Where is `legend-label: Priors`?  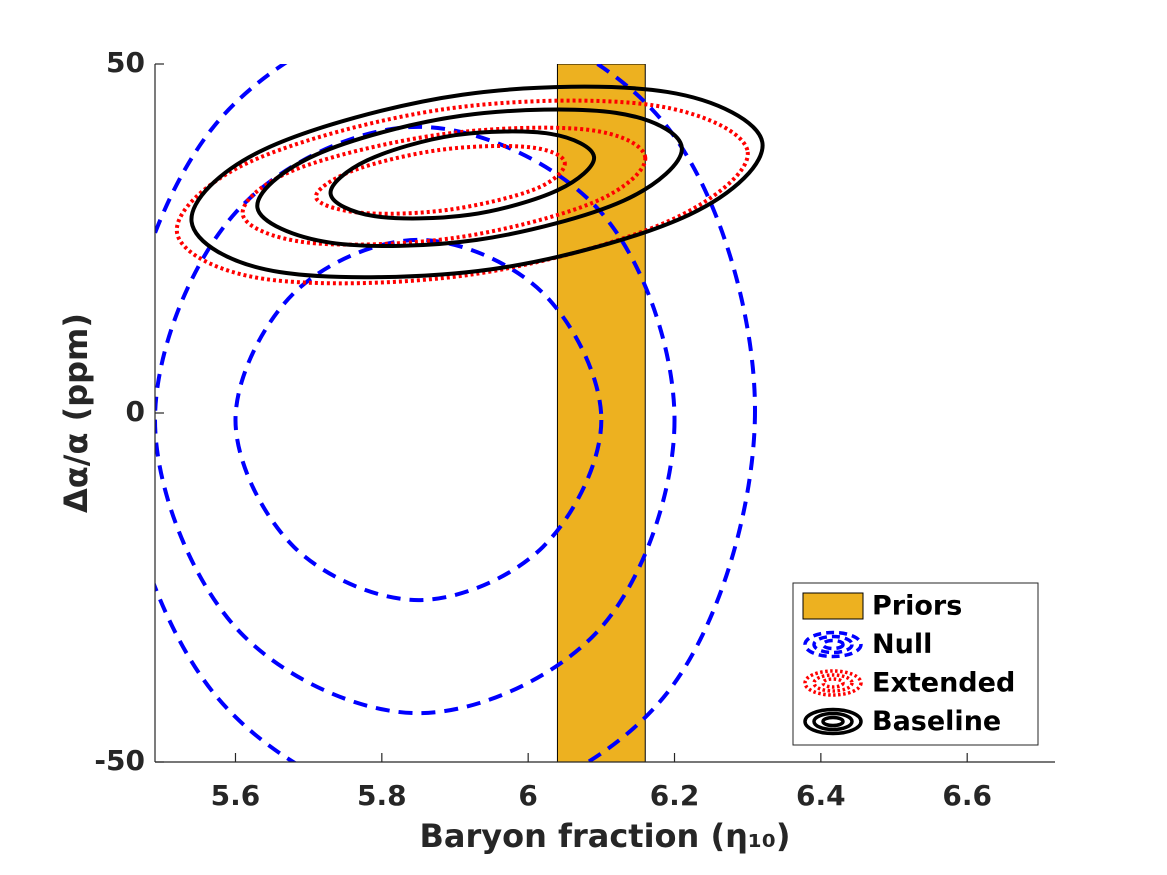 legend-label: Priors is located at coordinates (917, 606).